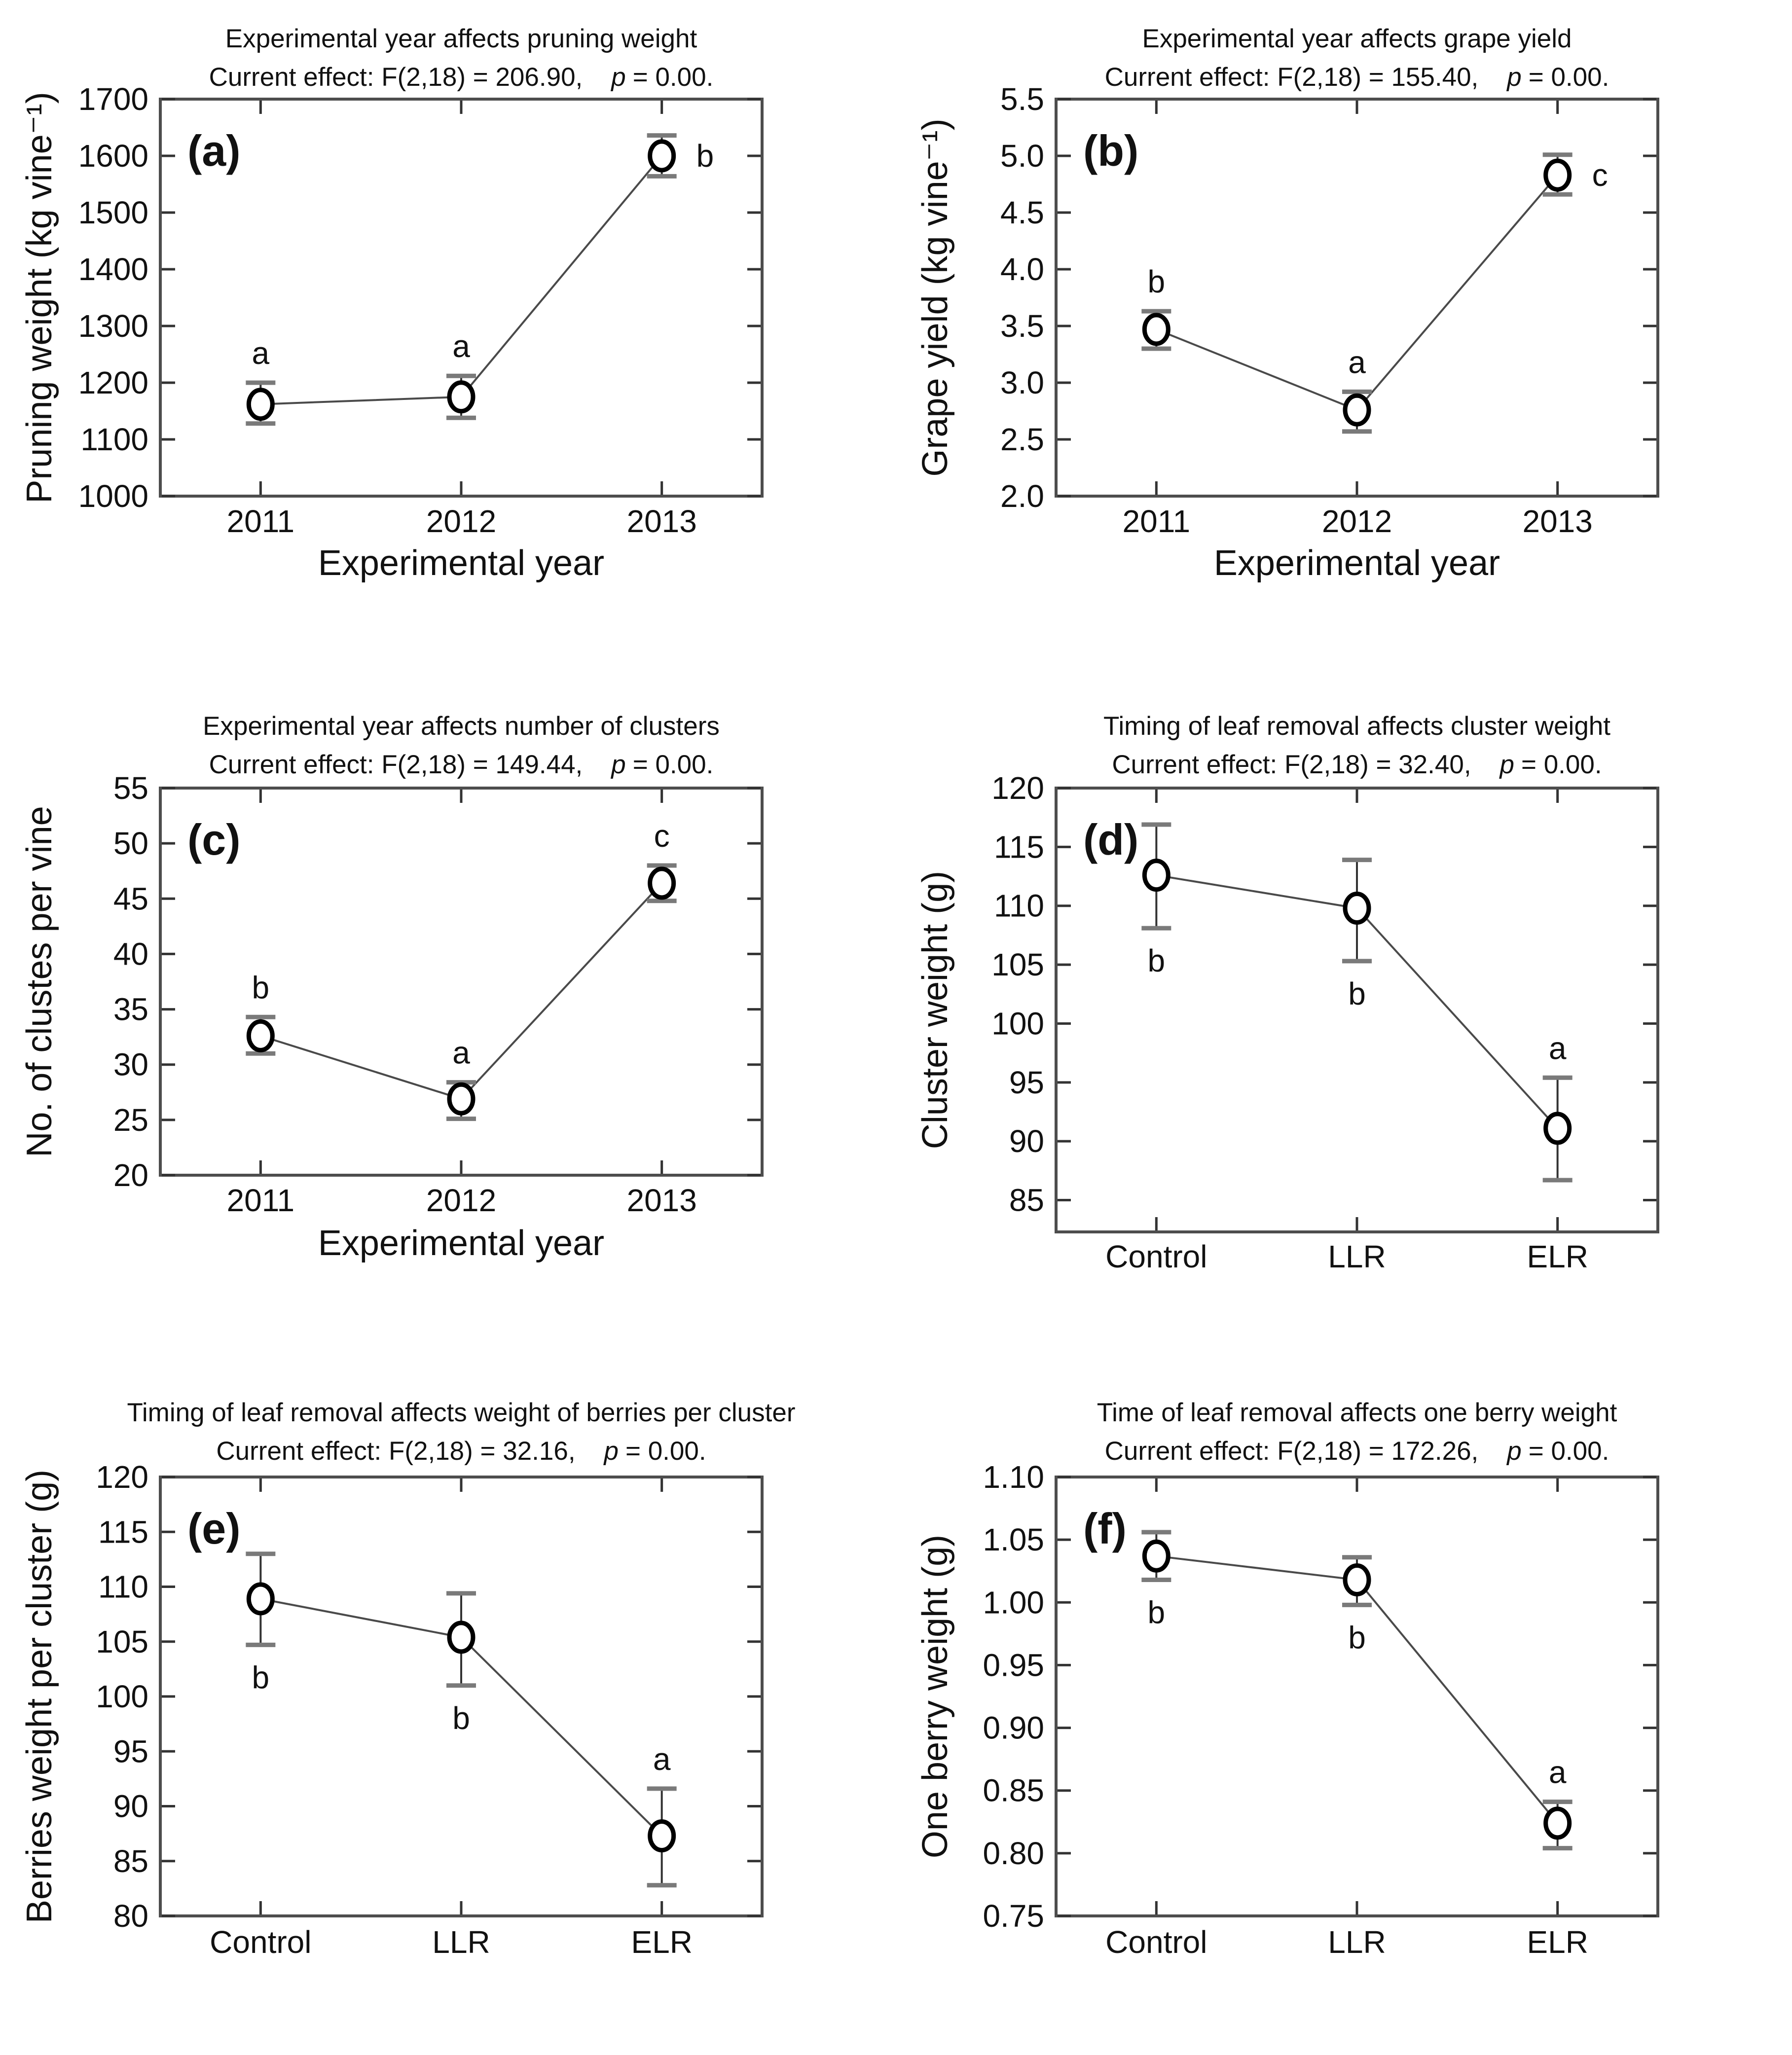 The image size is (1792, 2055). I want to click on significance-letter: c, so click(662, 836).